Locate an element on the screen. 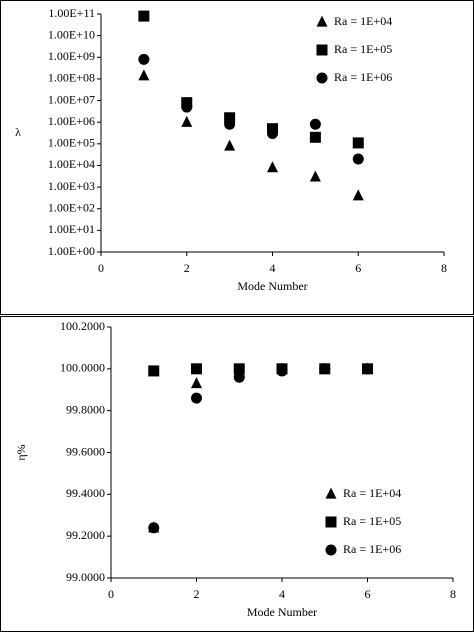 This screenshot has height=632, width=474. y-tick-label: 1.00E+04 is located at coordinates (71, 164).